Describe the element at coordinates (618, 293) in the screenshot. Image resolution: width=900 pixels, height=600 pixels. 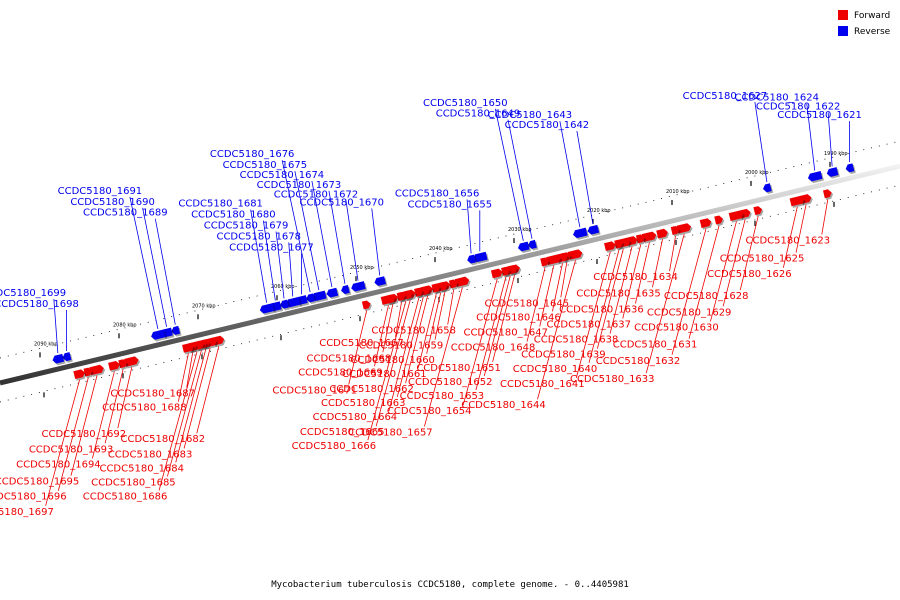
I see `gene-label: CCDC5180_1635` at that location.